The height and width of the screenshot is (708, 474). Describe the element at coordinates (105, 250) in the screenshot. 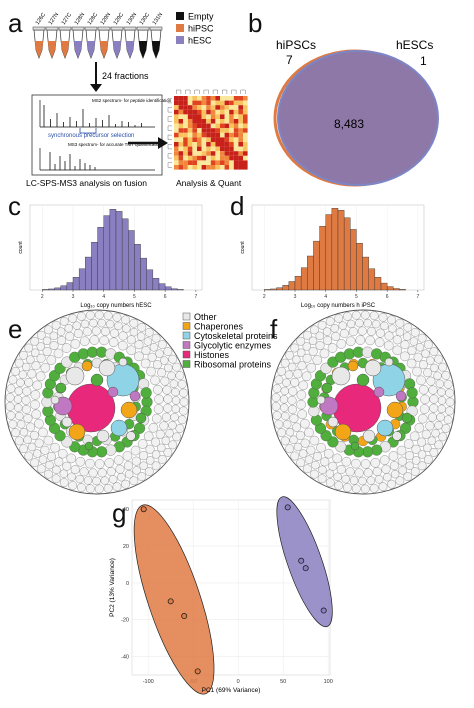

I see `panel-c: c 2 3 4 5 6 7 Log₁₀ copy numbers hESC count` at that location.